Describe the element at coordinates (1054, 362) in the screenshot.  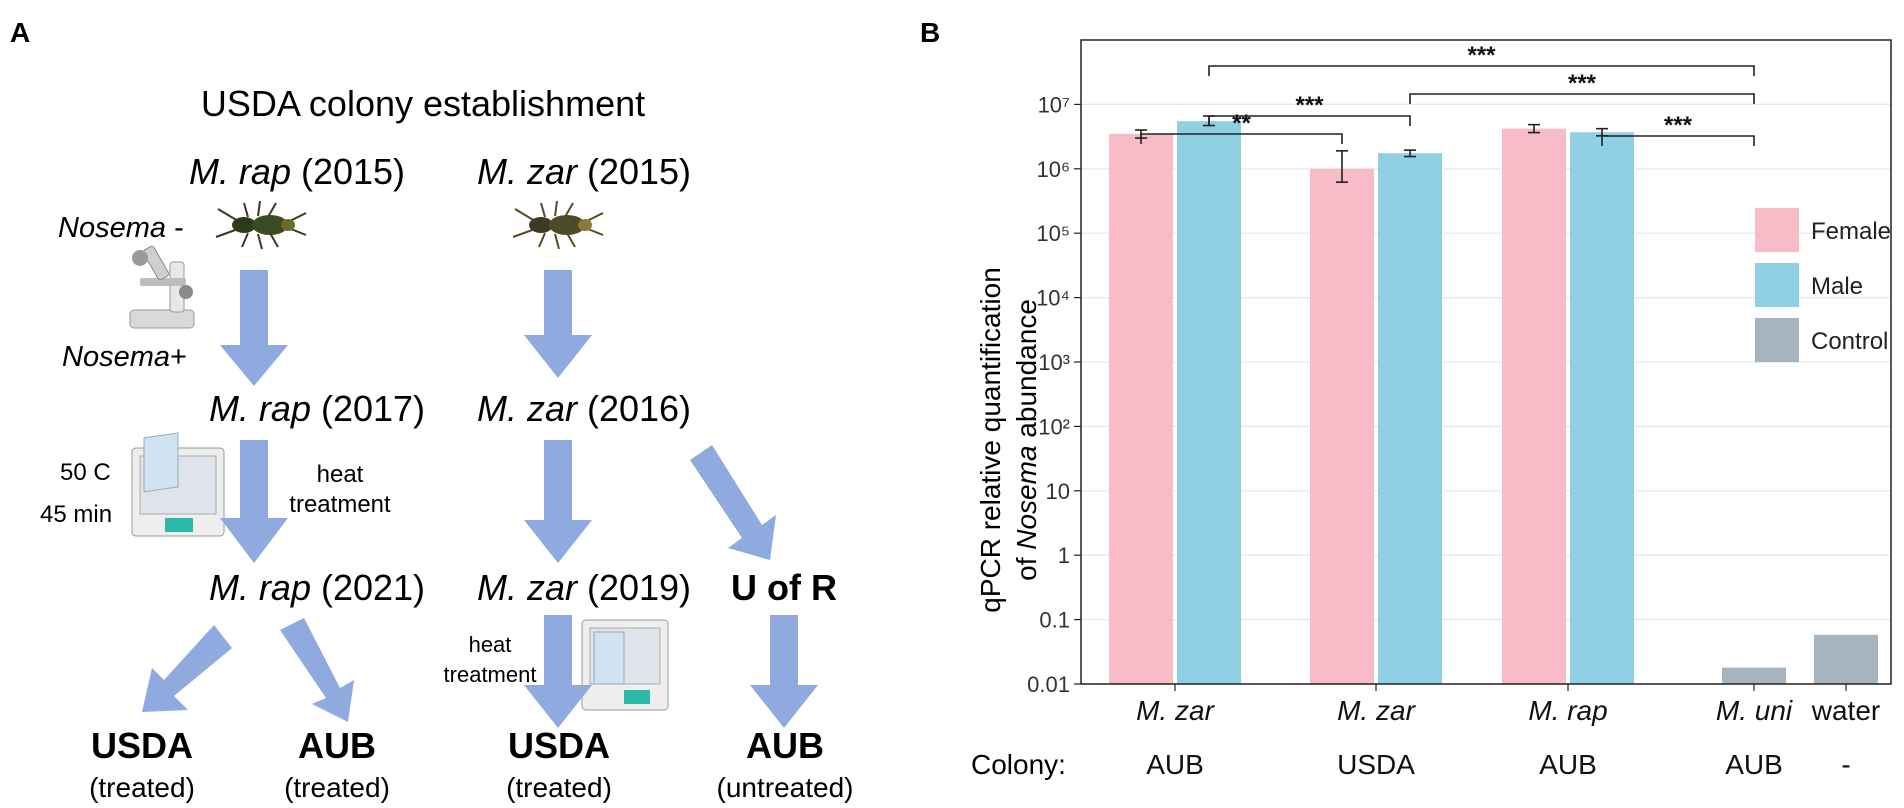
I see `y-tick-label: 10³` at that location.